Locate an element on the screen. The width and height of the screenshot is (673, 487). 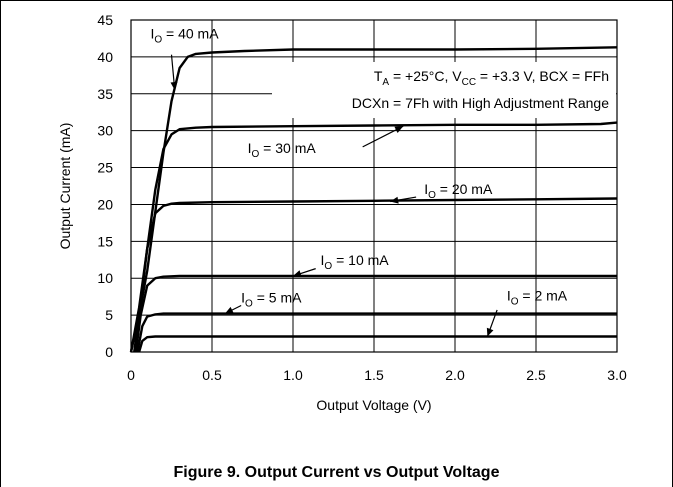
conditions-line-2: DCXn = 7Fh with High Adjustment Range is located at coordinates (480, 103).